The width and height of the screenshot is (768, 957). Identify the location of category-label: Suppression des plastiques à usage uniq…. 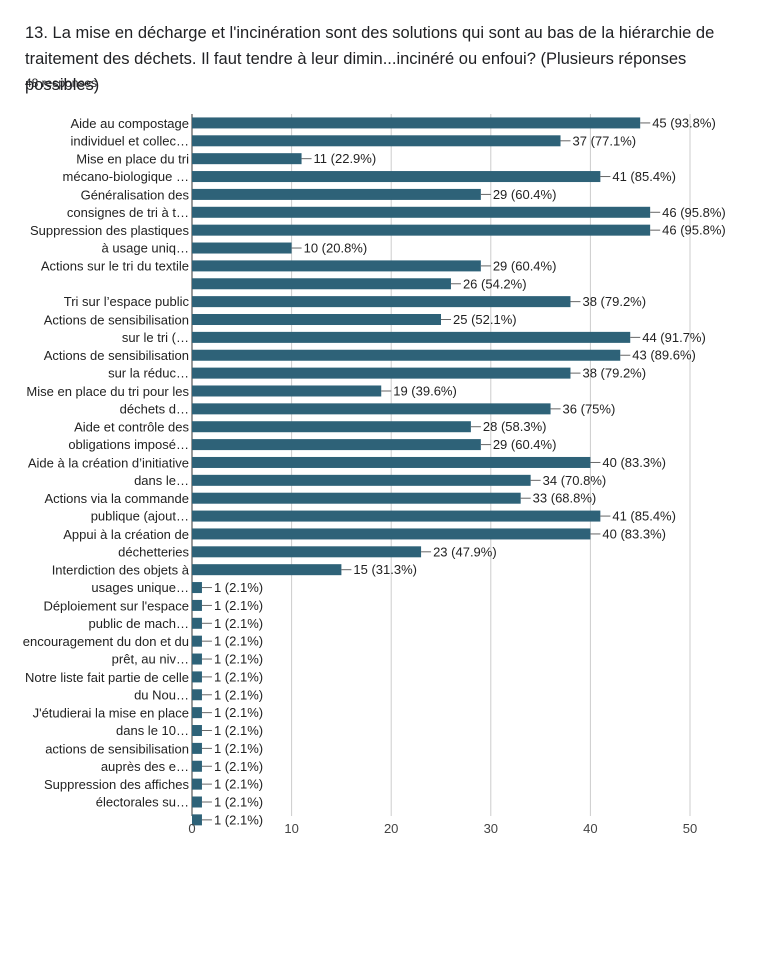
(109, 239).